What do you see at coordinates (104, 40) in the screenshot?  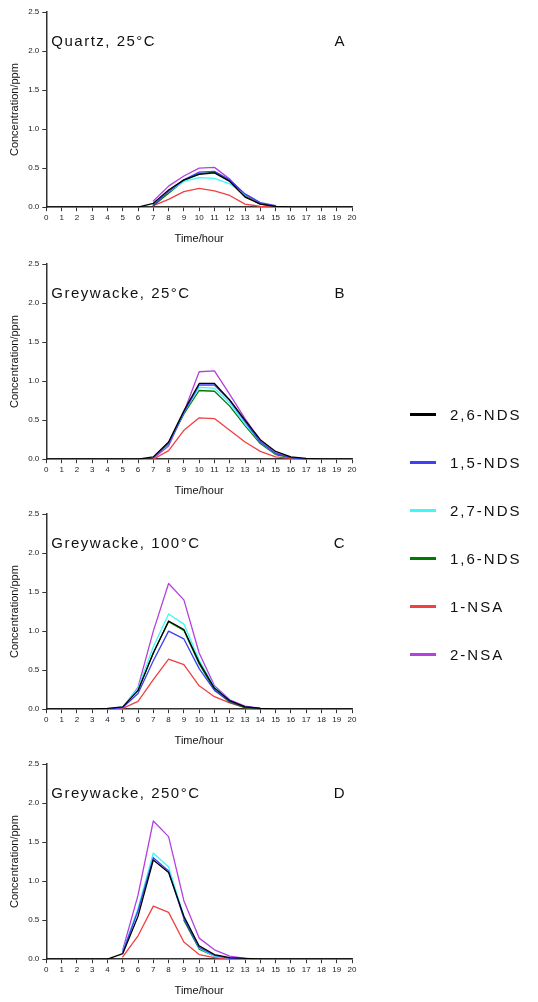 I see `text: Quartz, 25°C` at bounding box center [104, 40].